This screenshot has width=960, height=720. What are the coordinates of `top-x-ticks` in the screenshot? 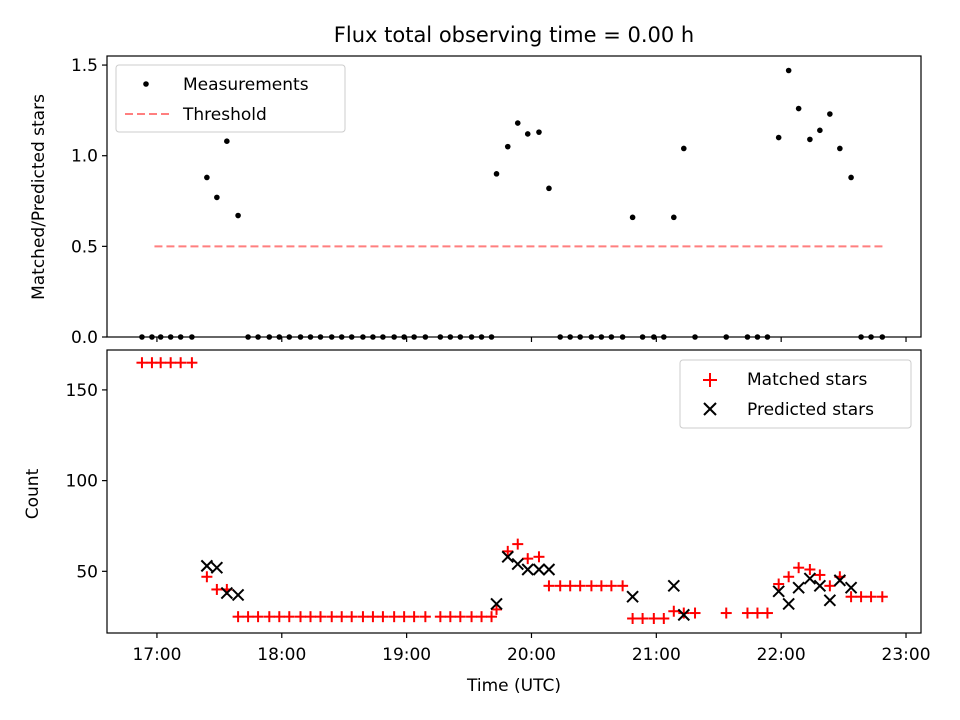 It's located at (531, 339).